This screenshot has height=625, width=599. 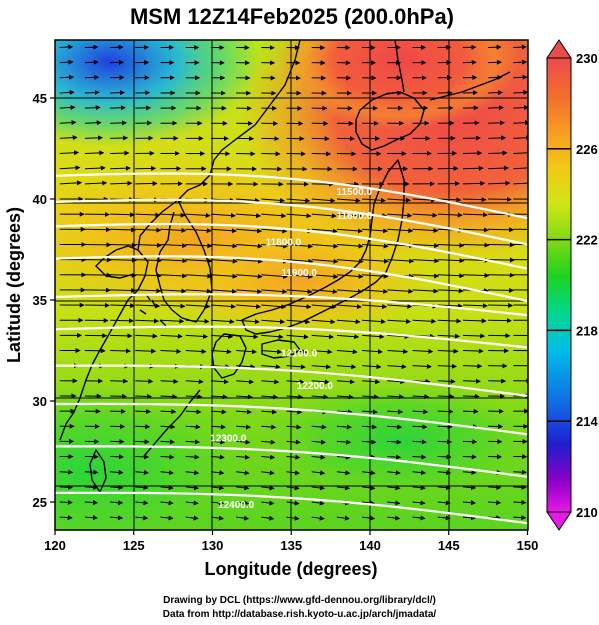 I want to click on x-tick-label: 125, so click(x=134, y=545).